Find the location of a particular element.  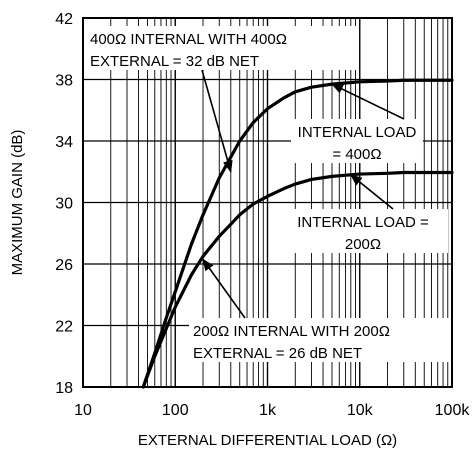

annotation-text-line: INTERNAL LOAD = is located at coordinates (363, 222).